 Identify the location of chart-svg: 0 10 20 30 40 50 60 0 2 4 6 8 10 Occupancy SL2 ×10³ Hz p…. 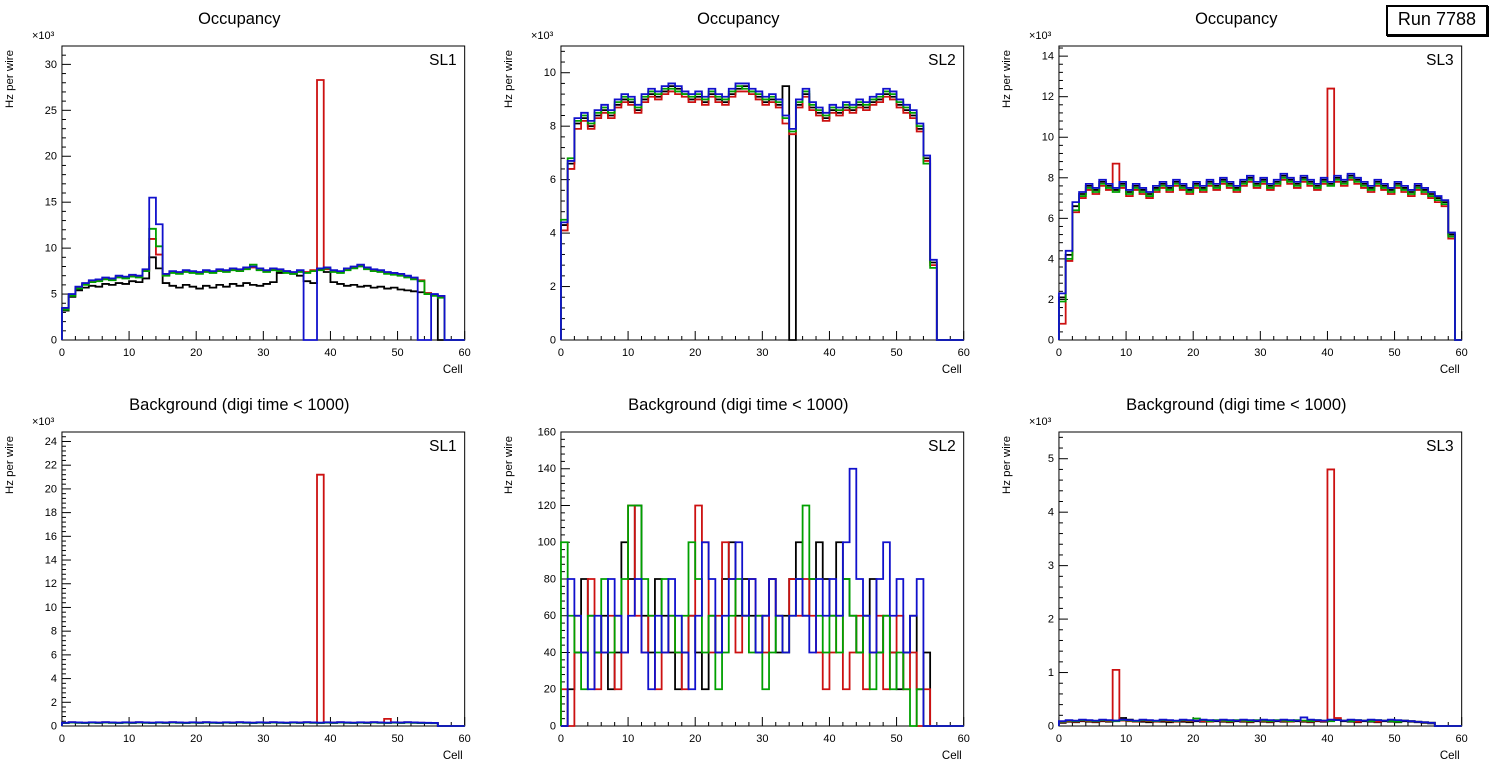
(736, 193).